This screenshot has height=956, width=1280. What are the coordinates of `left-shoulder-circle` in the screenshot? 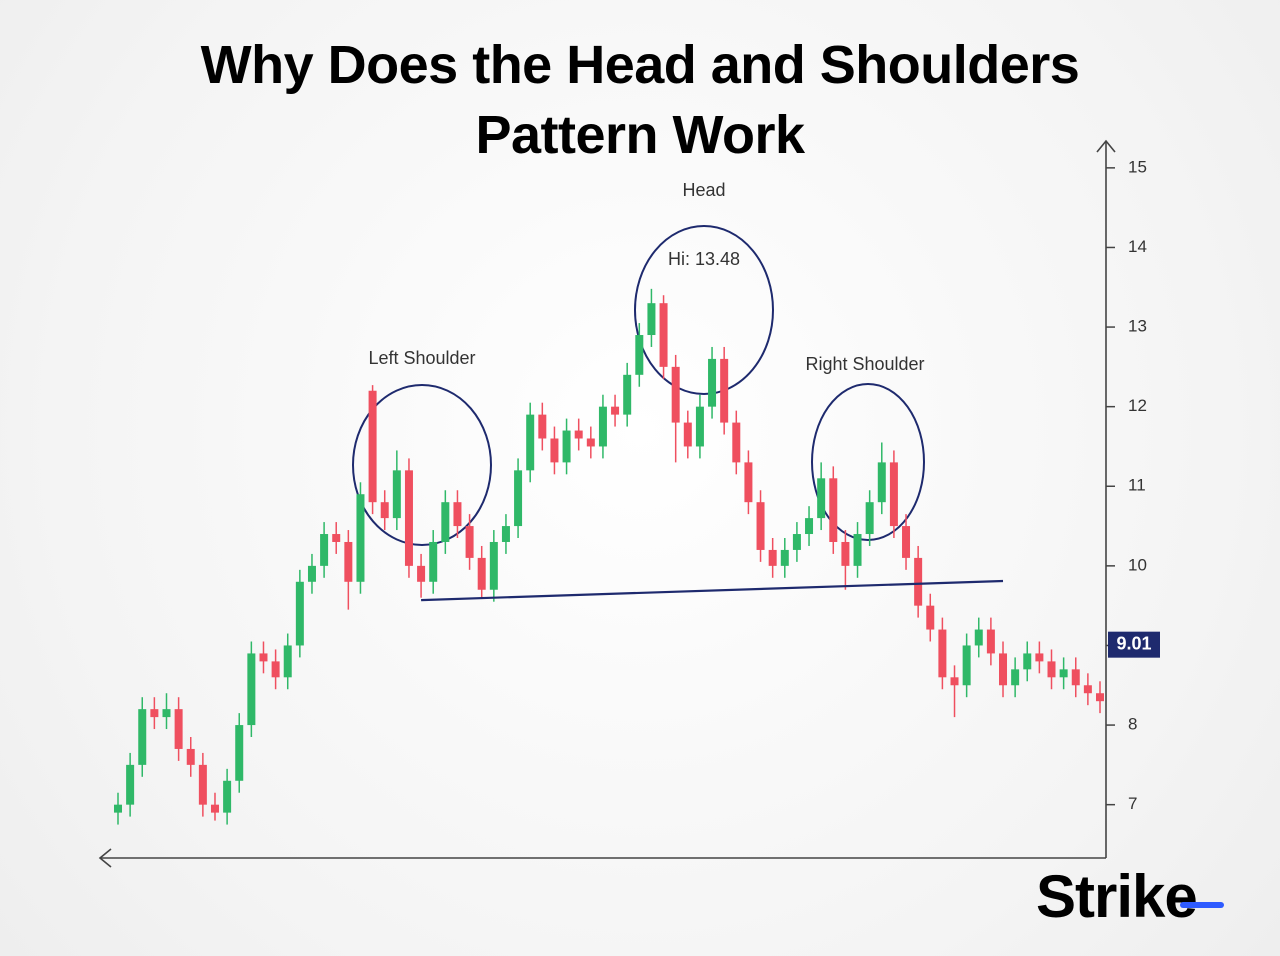 It's located at (422, 465).